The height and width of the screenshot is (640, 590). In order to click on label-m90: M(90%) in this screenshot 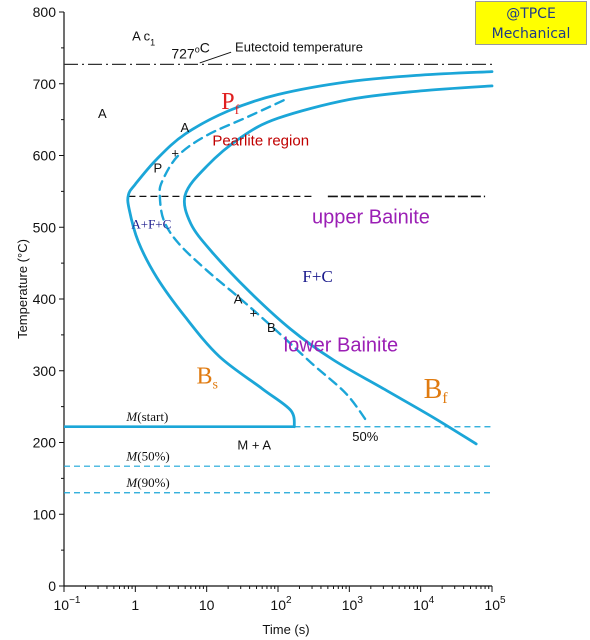, I will do `click(147, 482)`.